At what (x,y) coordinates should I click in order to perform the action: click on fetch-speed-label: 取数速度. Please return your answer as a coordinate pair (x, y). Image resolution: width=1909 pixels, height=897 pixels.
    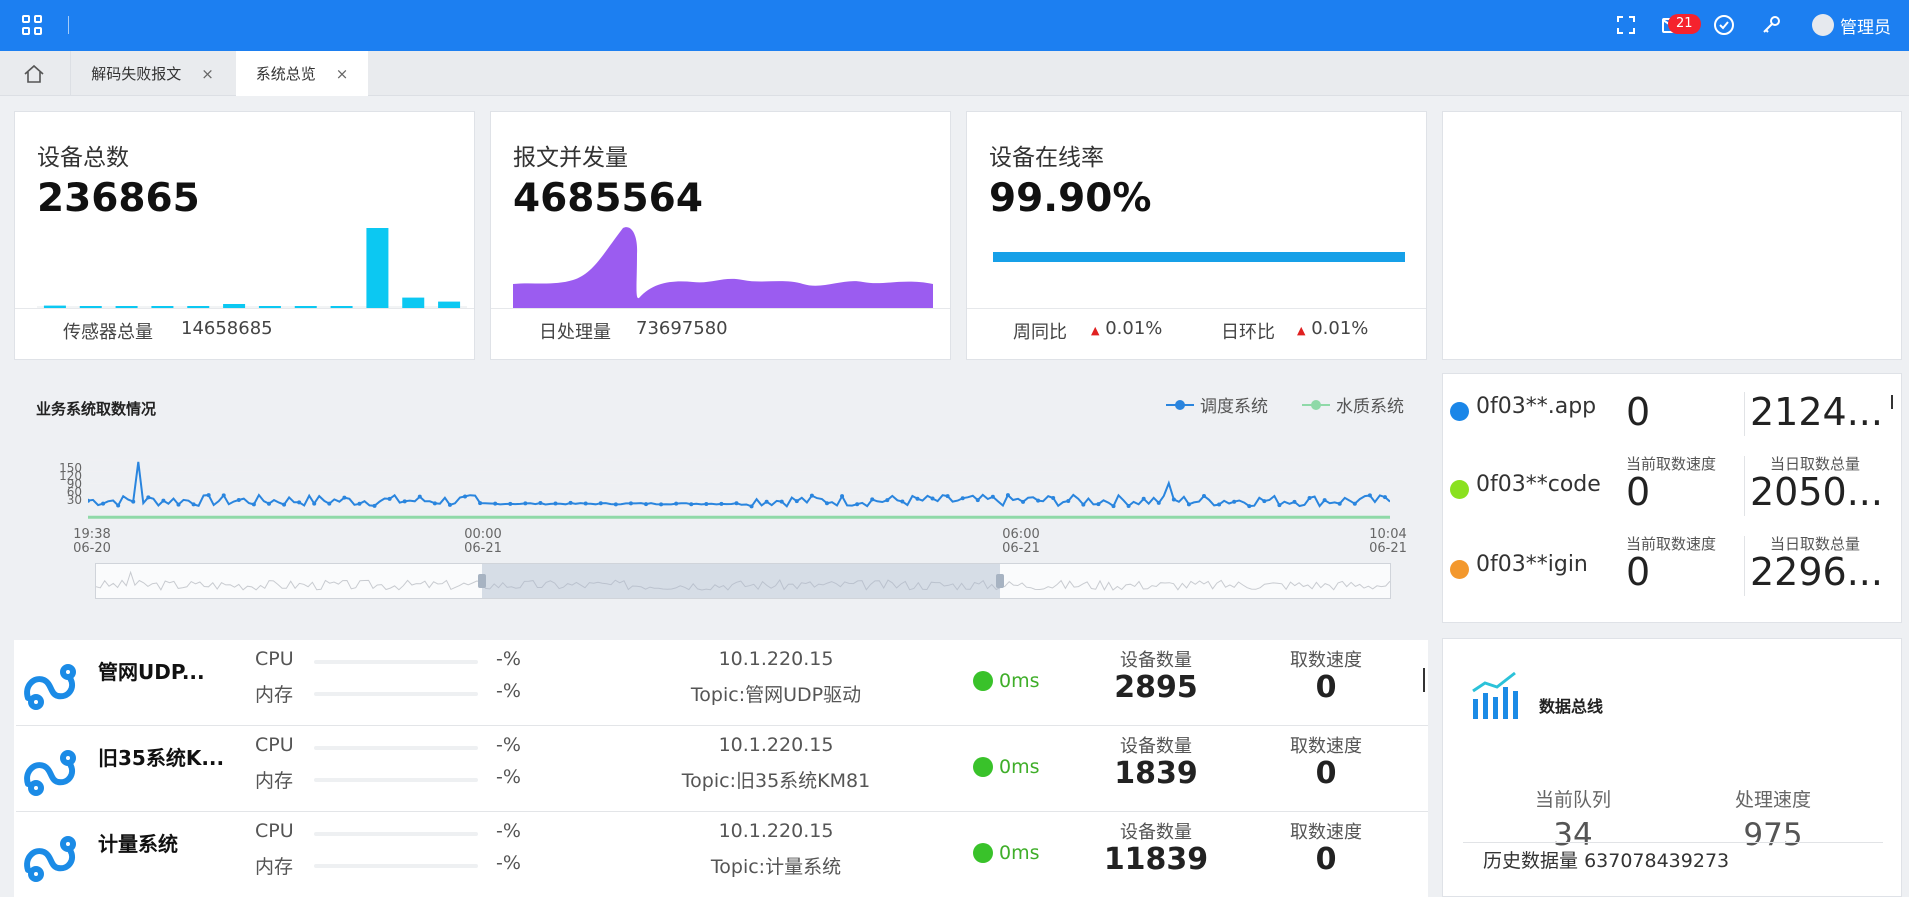
    Looking at the image, I should click on (1326, 746).